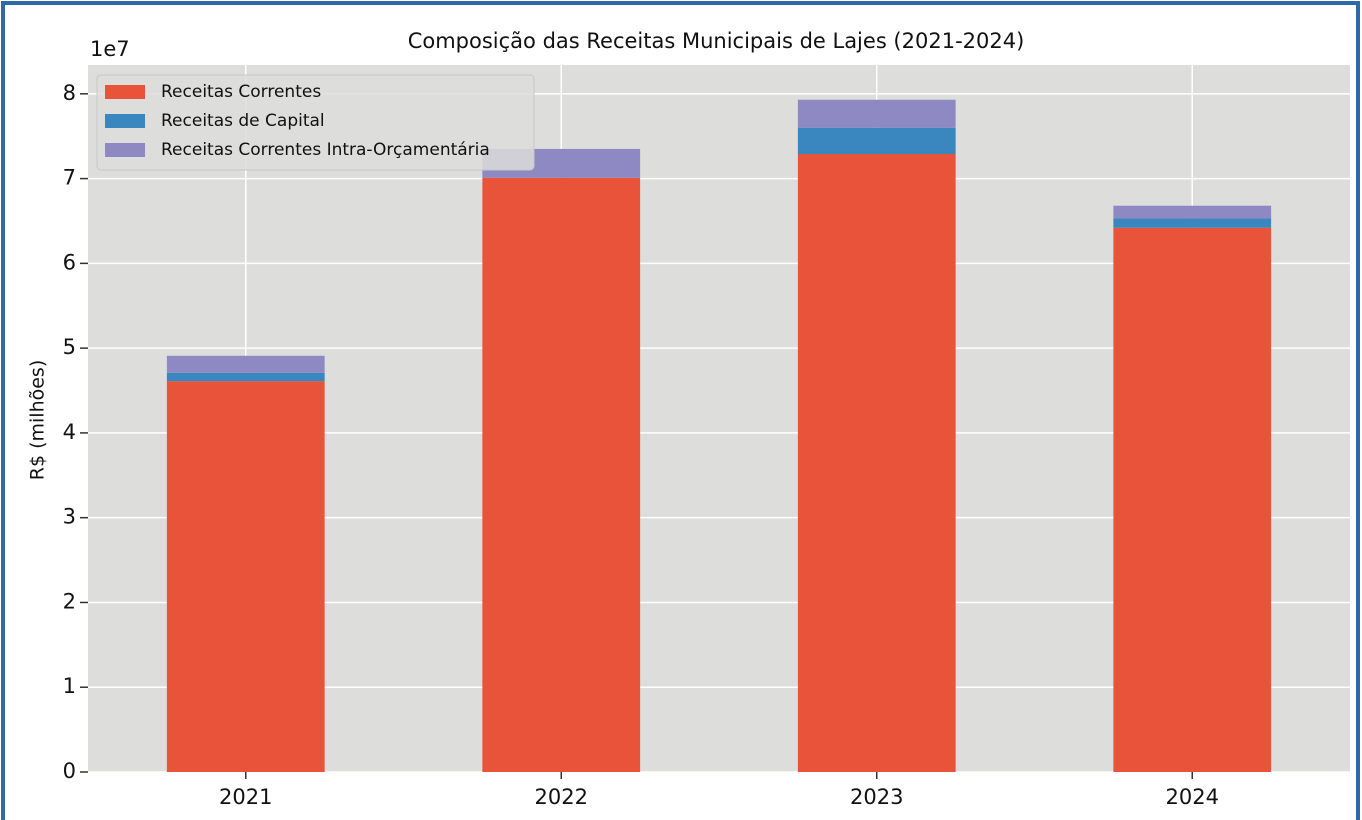  What do you see at coordinates (69, 601) in the screenshot?
I see `y-tick-label: 2` at bounding box center [69, 601].